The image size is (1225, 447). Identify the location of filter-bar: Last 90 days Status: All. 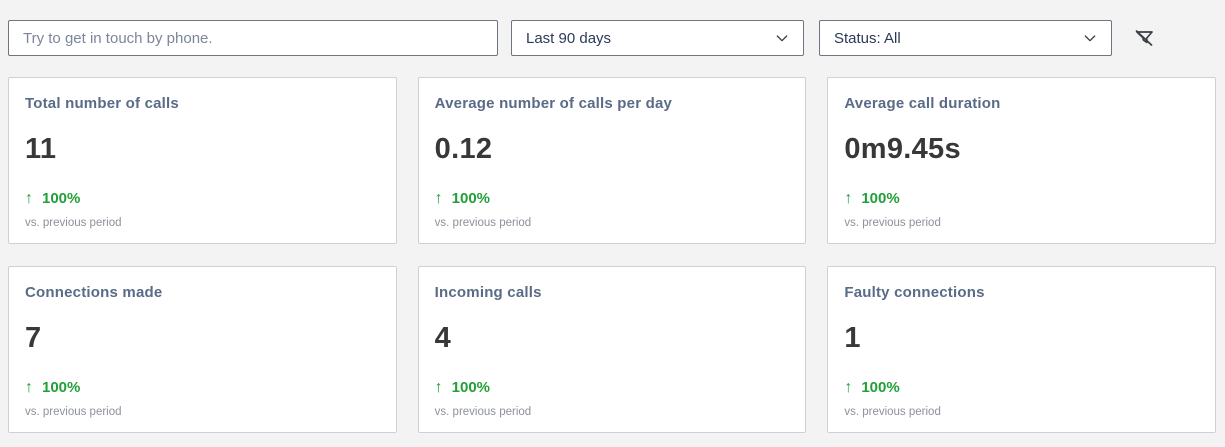
(612, 38).